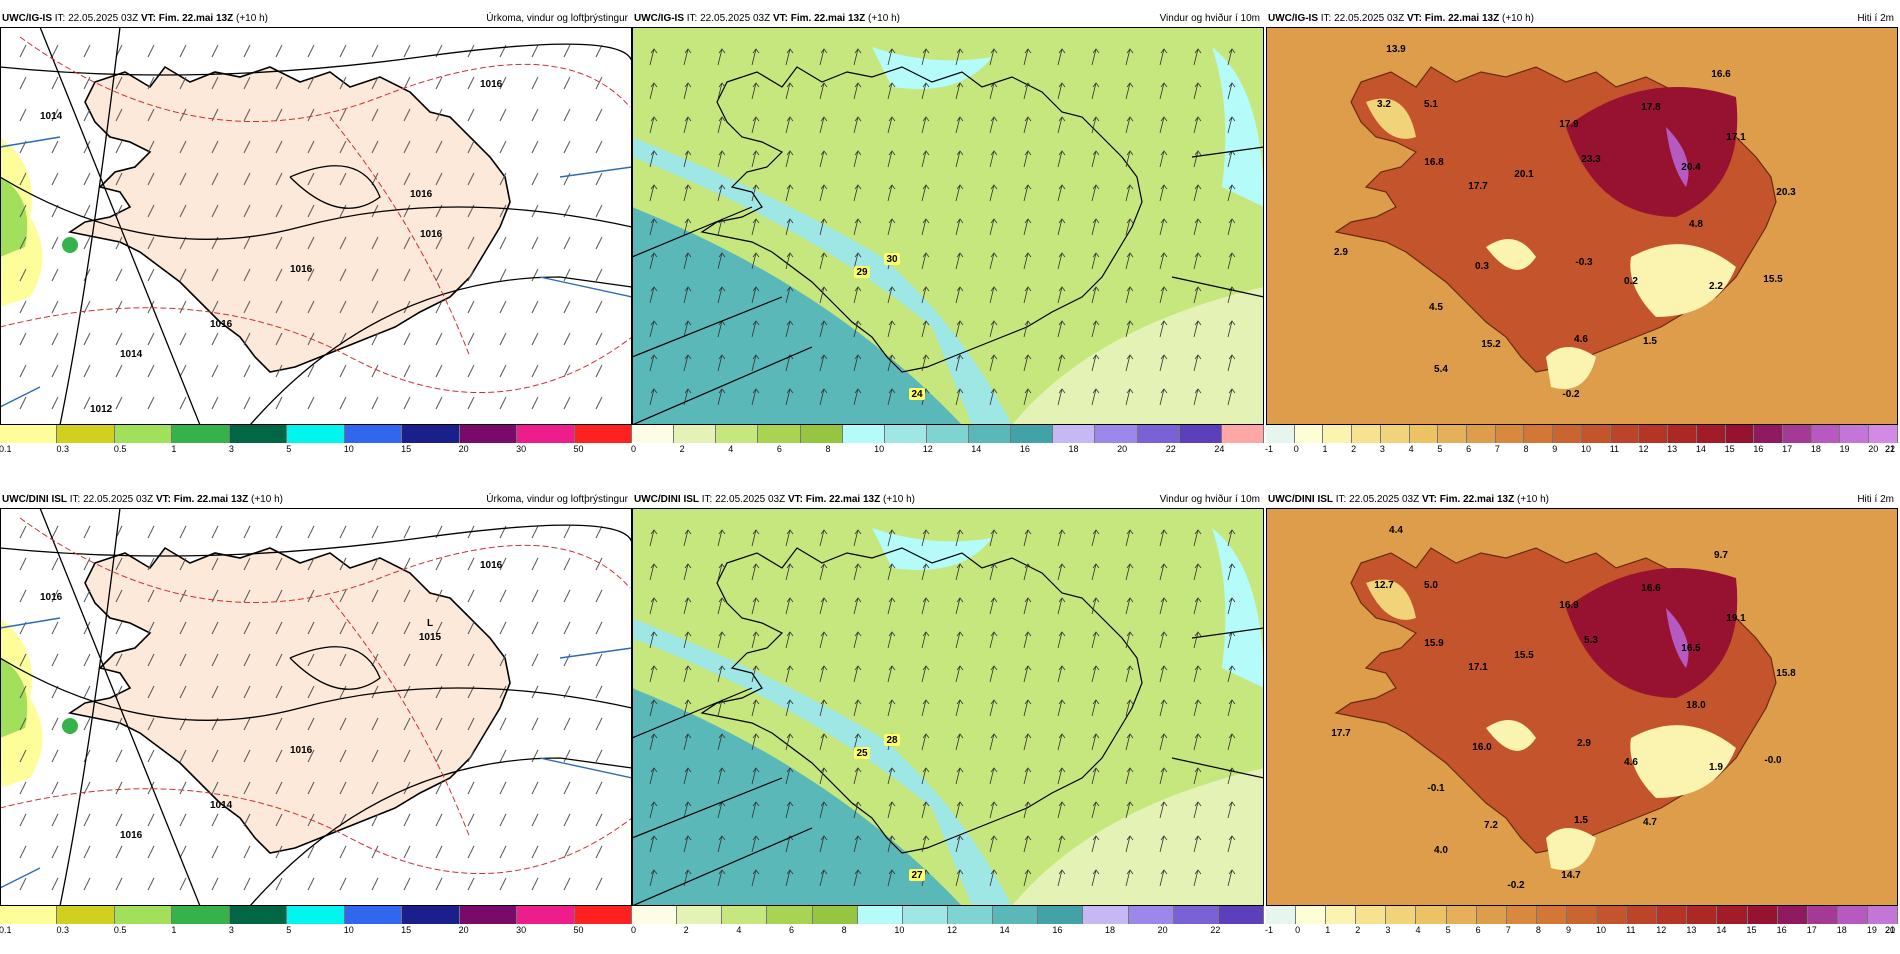 The image size is (1900, 954). What do you see at coordinates (1569, 124) in the screenshot?
I see `temperature-value: 17.9` at bounding box center [1569, 124].